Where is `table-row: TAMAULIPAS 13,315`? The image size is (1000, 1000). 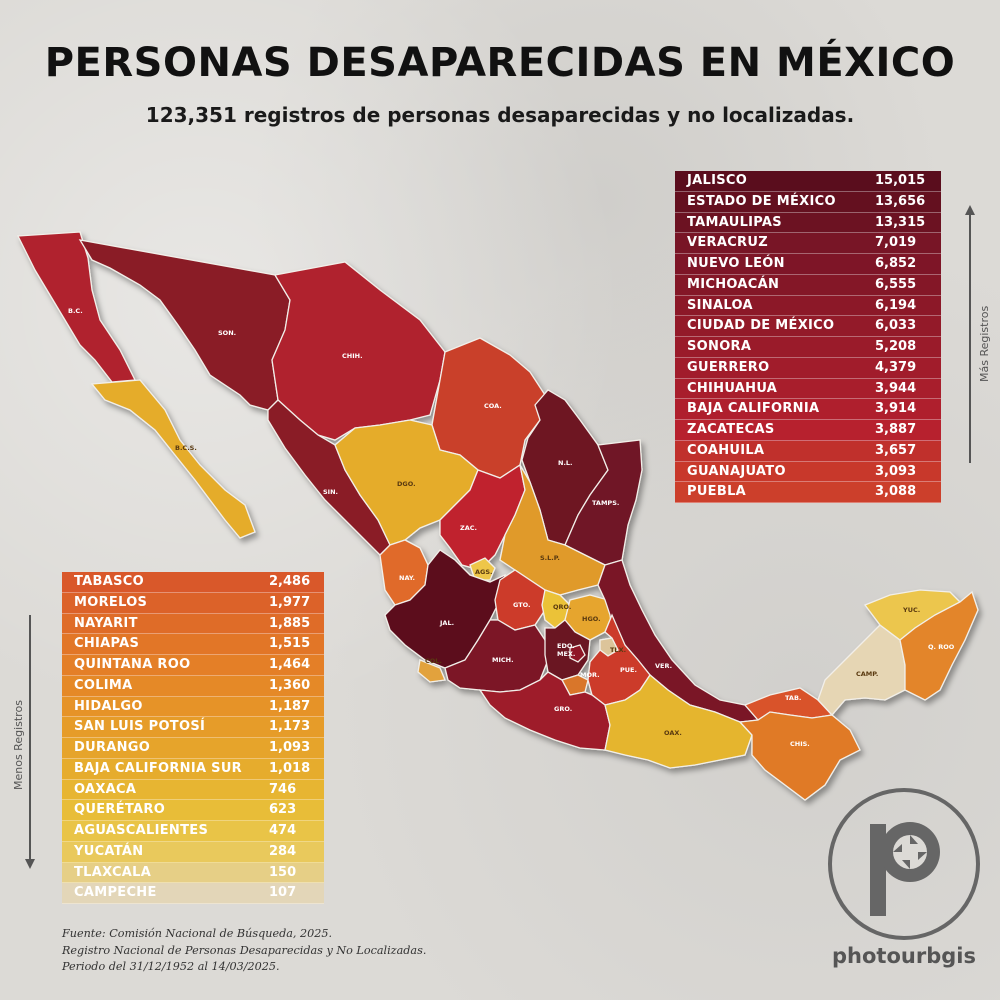
table-row: TAMAULIPAS 13,315 is located at coordinates (808, 223).